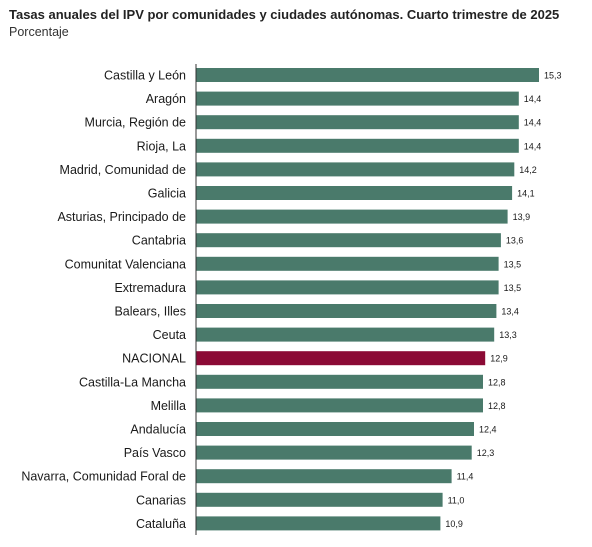 The height and width of the screenshot is (547, 592). What do you see at coordinates (154, 359) in the screenshot?
I see `category-label-nacional: NACIONAL` at bounding box center [154, 359].